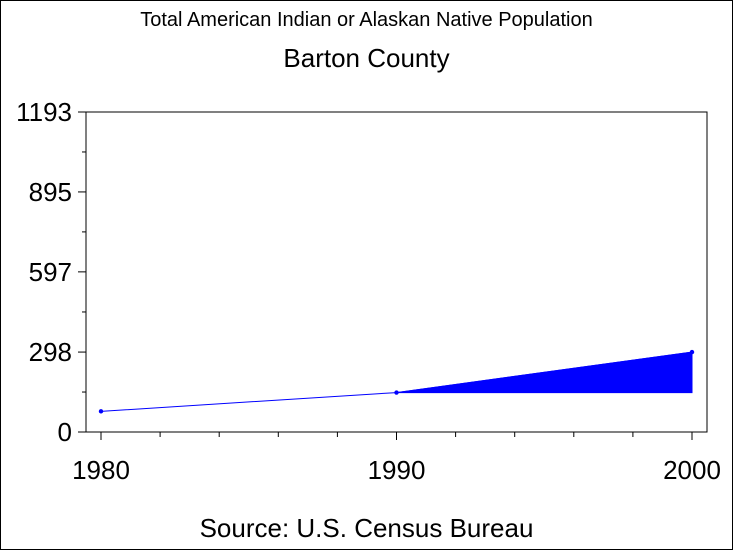 This screenshot has height=550, width=733. Describe the element at coordinates (50, 192) in the screenshot. I see `y-tick-label: 895` at that location.